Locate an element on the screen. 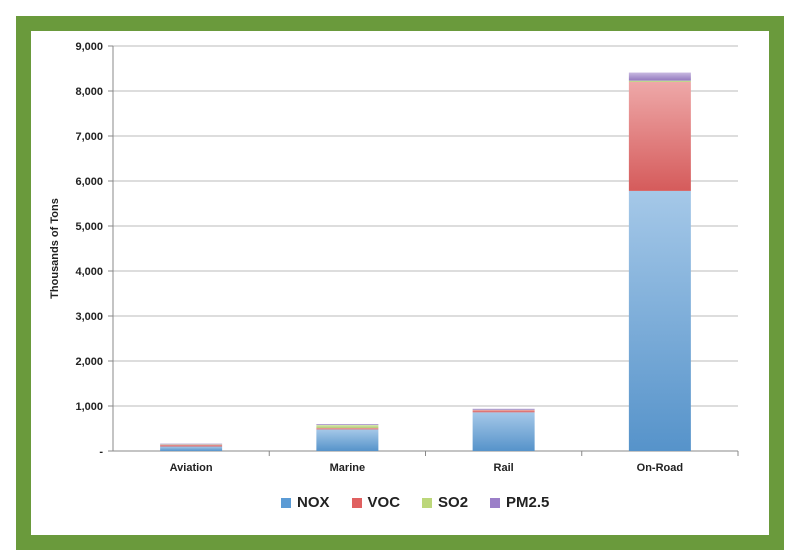 This screenshot has height=551, width=786. y-tick-label: 9,000 is located at coordinates (89, 47).